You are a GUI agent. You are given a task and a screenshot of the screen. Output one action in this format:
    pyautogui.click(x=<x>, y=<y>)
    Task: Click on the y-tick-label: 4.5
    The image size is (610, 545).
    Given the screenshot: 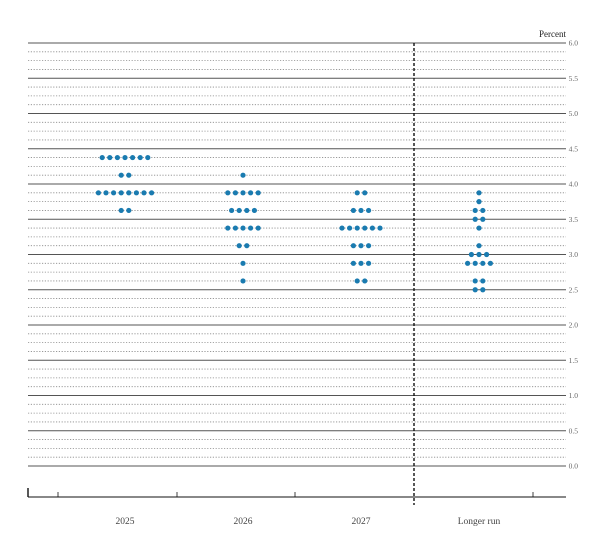 What is the action you would take?
    pyautogui.click(x=574, y=148)
    